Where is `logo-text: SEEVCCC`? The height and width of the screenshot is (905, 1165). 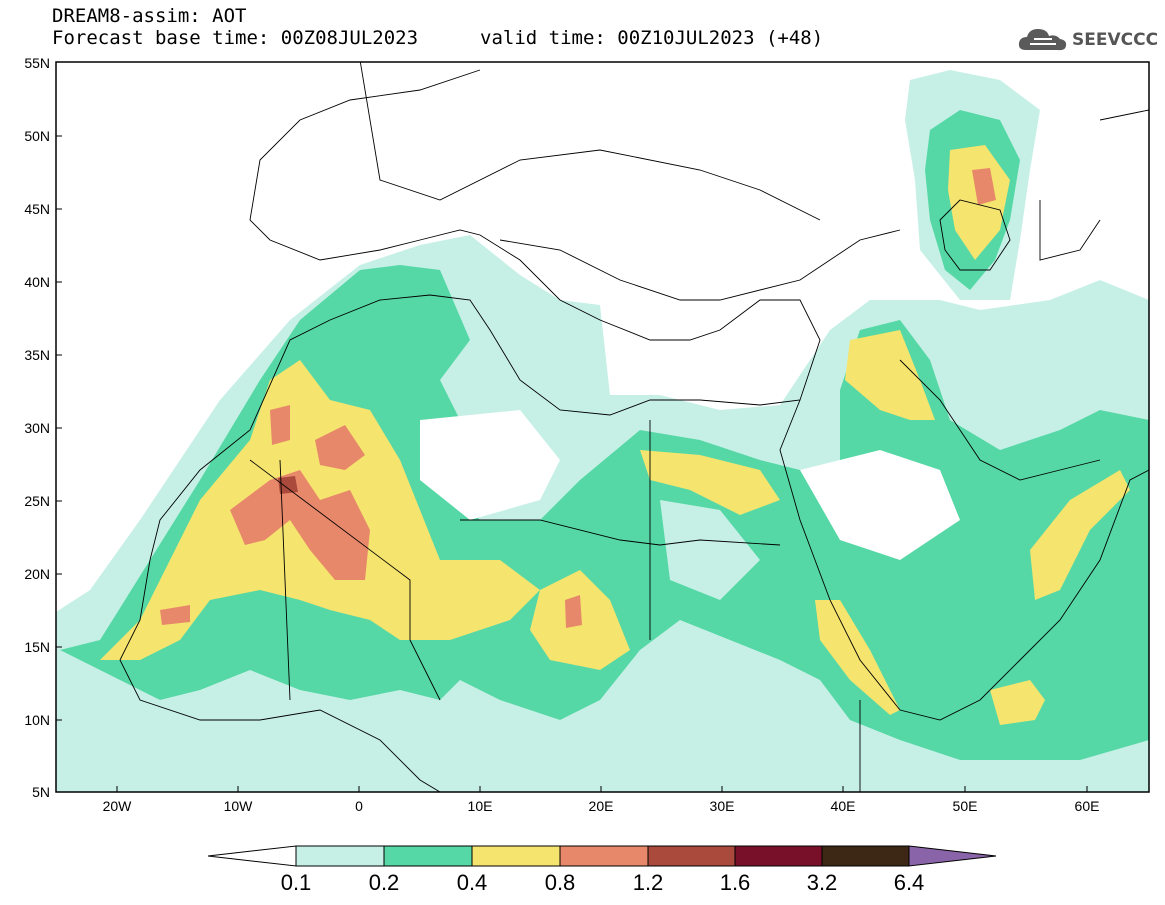
logo-text: SEEVCCC is located at coordinates (1115, 40).